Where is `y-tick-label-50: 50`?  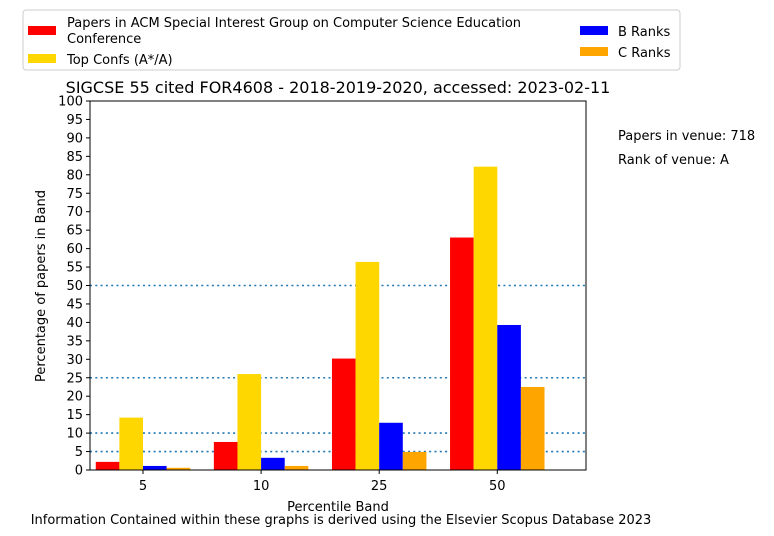 y-tick-label-50: 50 is located at coordinates (74, 286).